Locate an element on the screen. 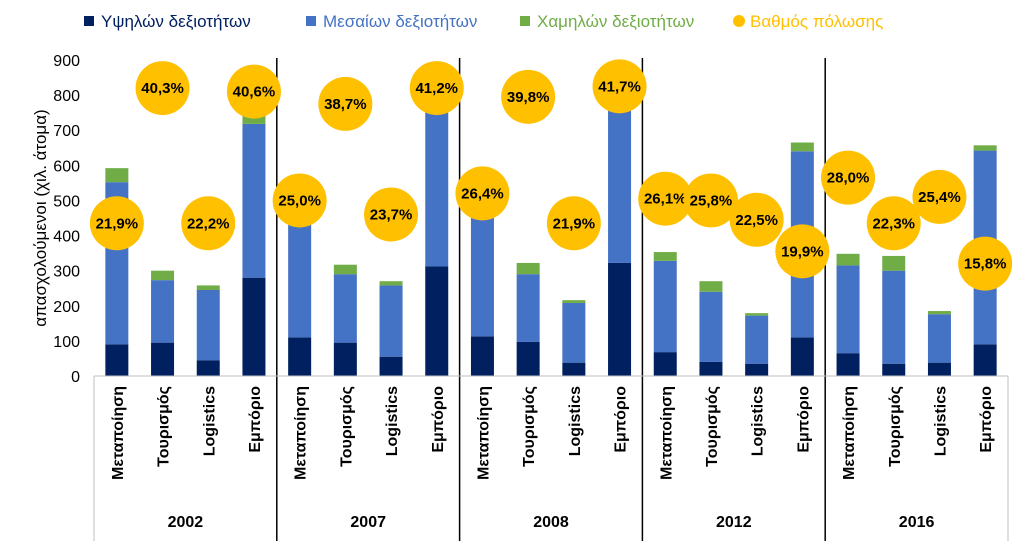  y-axis-ticks: 0 100 200 300 400 500 600 700 800 900 is located at coordinates (66, 219).